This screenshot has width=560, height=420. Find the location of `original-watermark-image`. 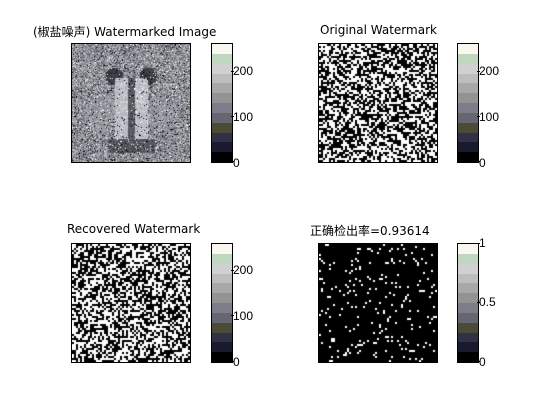

original-watermark-image is located at coordinates (378, 103).